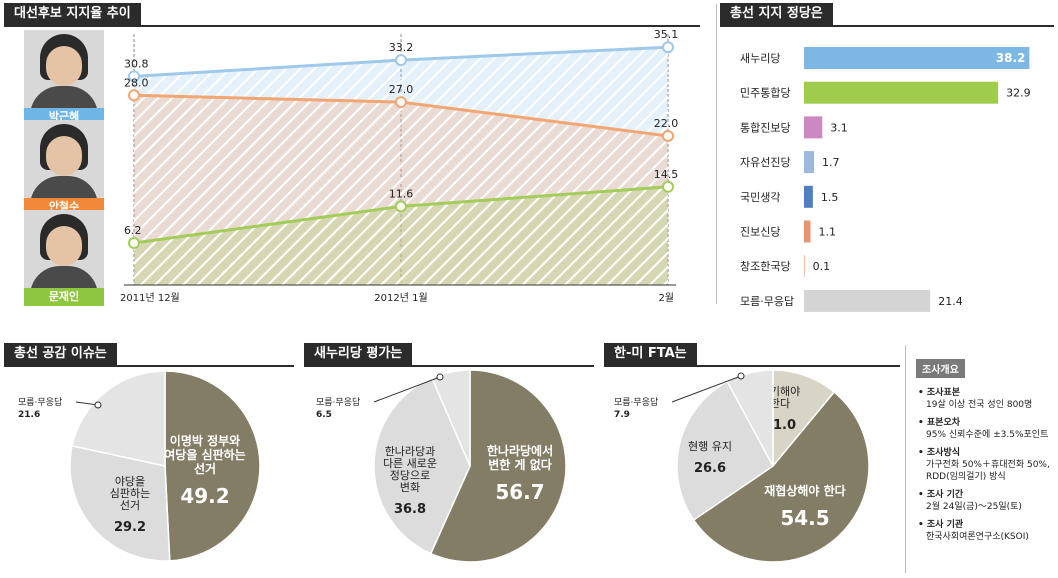  Describe the element at coordinates (401, 235) in the screenshot. I see `series-area` at that location.